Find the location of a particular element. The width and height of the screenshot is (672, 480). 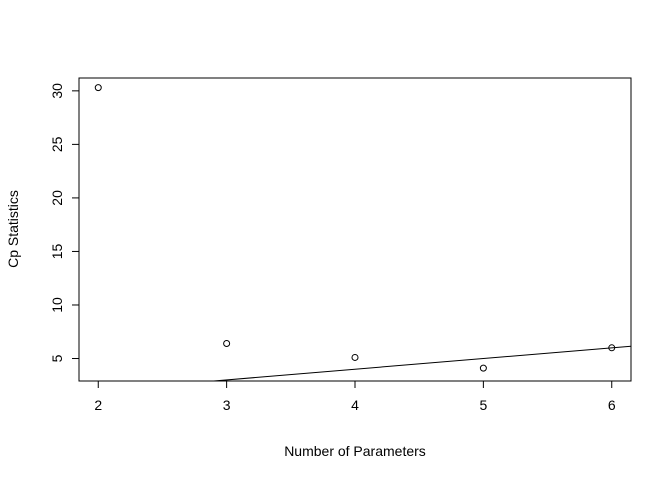

x-axis: 2 3 4 5 6 is located at coordinates (355, 396).